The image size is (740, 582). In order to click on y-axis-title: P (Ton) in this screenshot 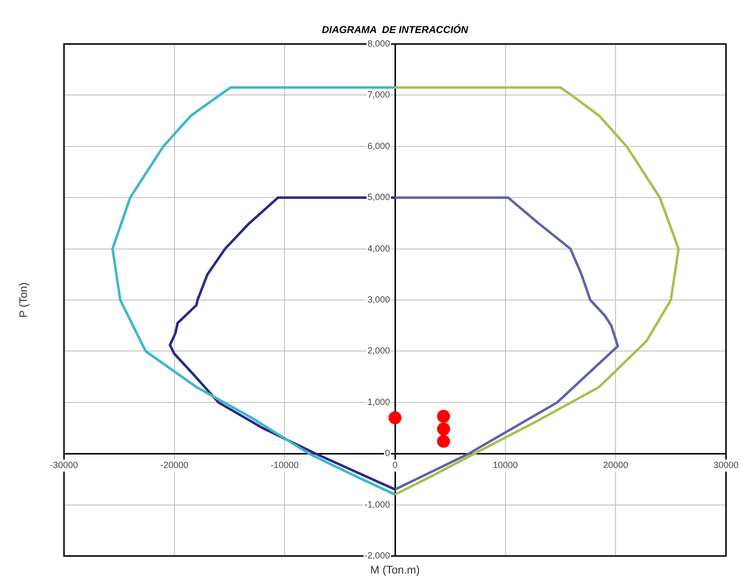, I will do `click(24, 300)`.